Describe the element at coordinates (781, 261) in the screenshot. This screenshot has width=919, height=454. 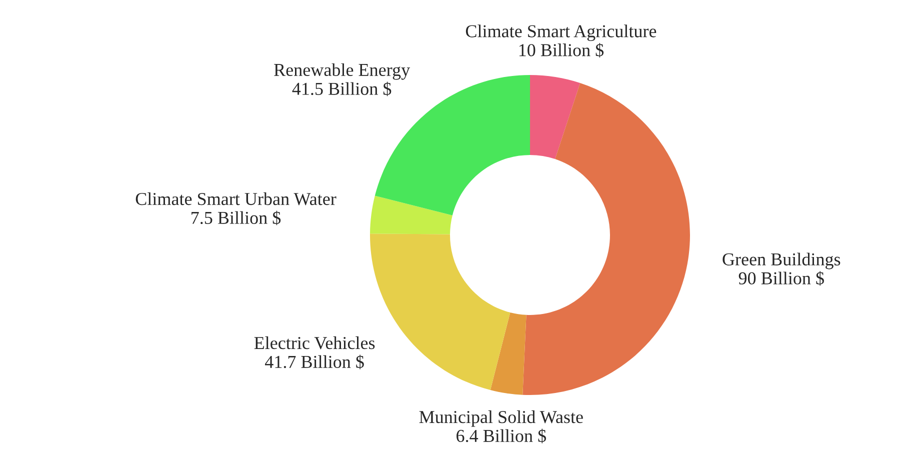
I see `slice-label: Green Buildings` at that location.